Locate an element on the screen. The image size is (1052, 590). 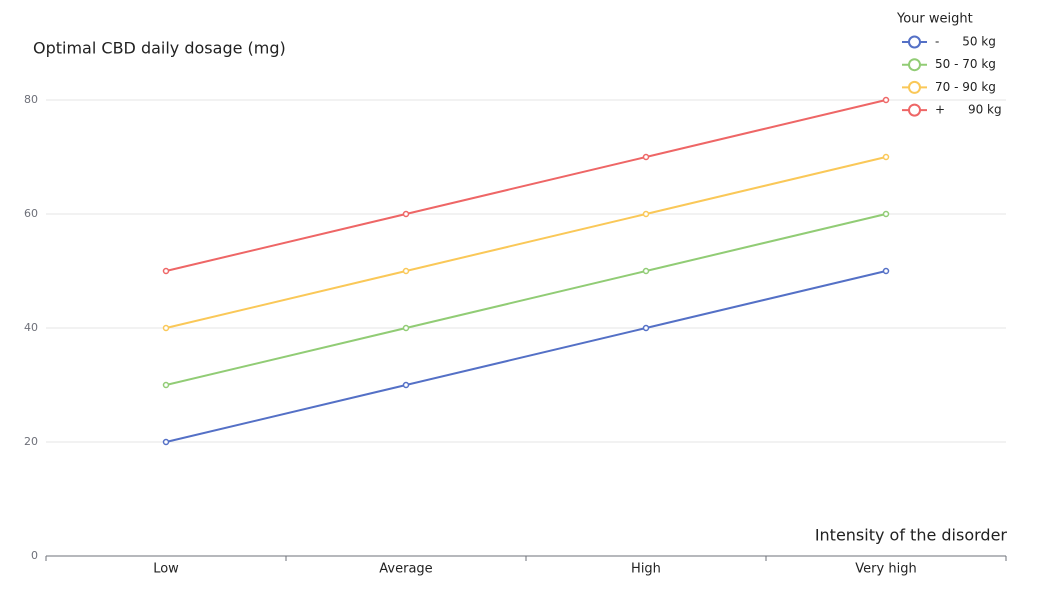
x-tick-label: Low is located at coordinates (166, 569).